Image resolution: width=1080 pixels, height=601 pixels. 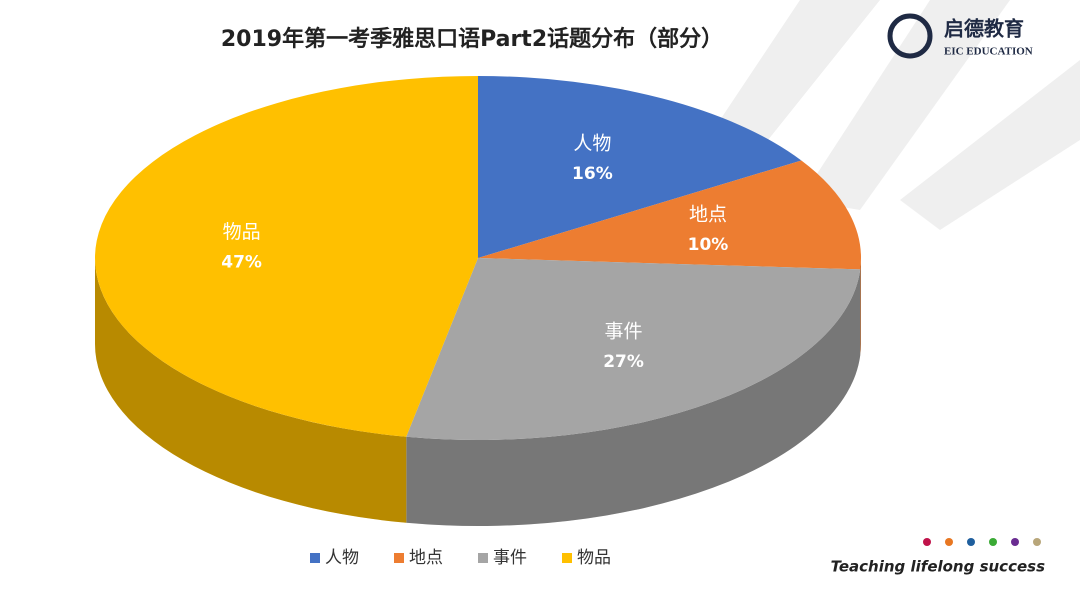 What do you see at coordinates (426, 558) in the screenshot?
I see `legend-label: 地点` at bounding box center [426, 558].